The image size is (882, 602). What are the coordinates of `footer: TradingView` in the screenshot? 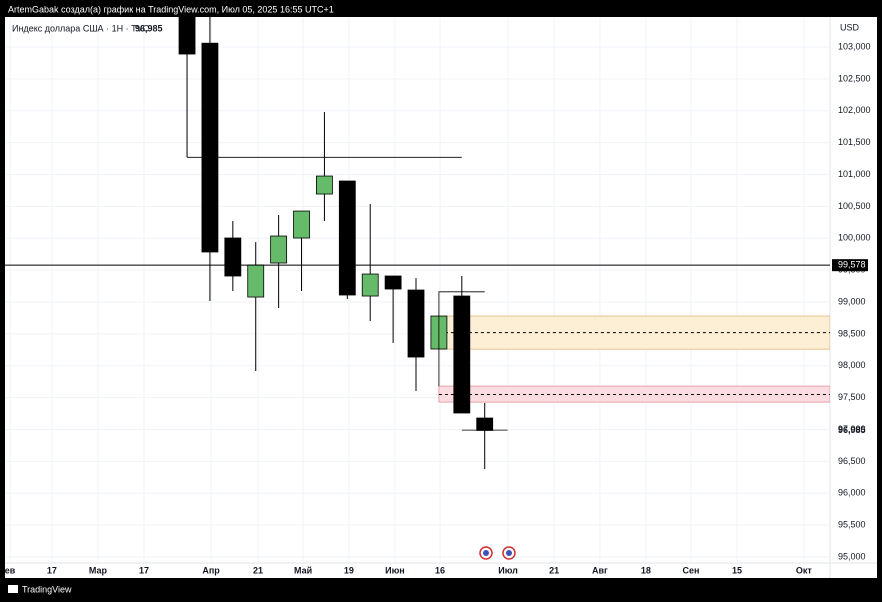 It's located at (47, 589).